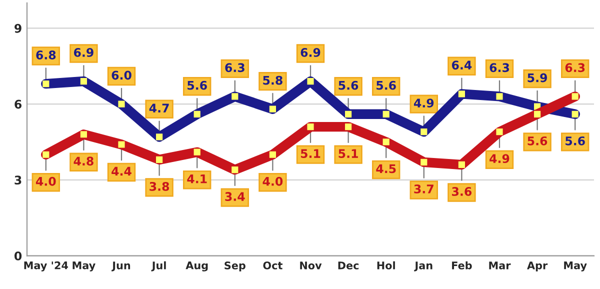  I want to click on data-label: 6.4, so click(462, 65).